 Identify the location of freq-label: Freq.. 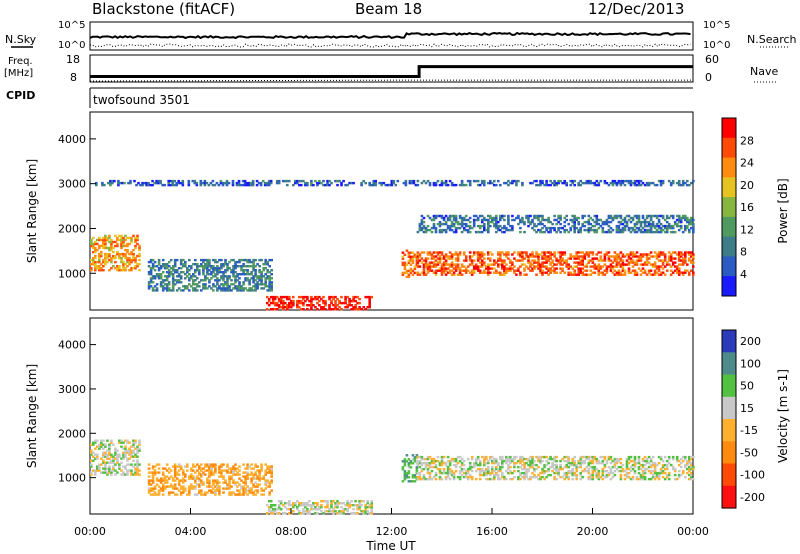
(20, 61).